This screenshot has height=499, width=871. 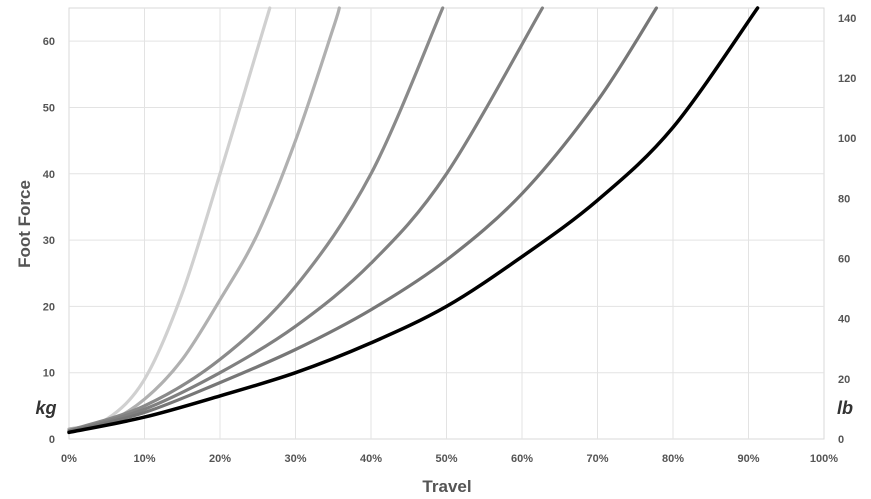 What do you see at coordinates (220, 459) in the screenshot?
I see `x-tick-label: 20%` at bounding box center [220, 459].